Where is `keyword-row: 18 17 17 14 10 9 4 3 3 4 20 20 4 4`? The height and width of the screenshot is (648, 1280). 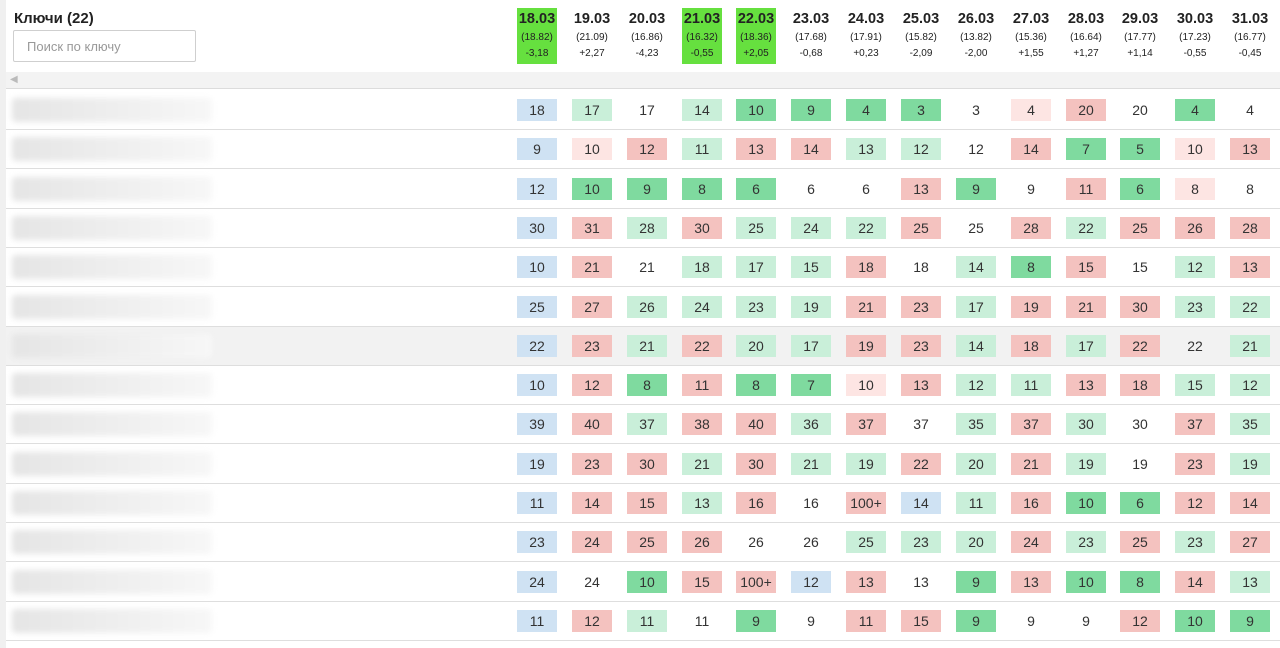
keyword-row: 18 17 17 14 10 9 4 3 3 4 20 20 4 4 is located at coordinates (643, 110).